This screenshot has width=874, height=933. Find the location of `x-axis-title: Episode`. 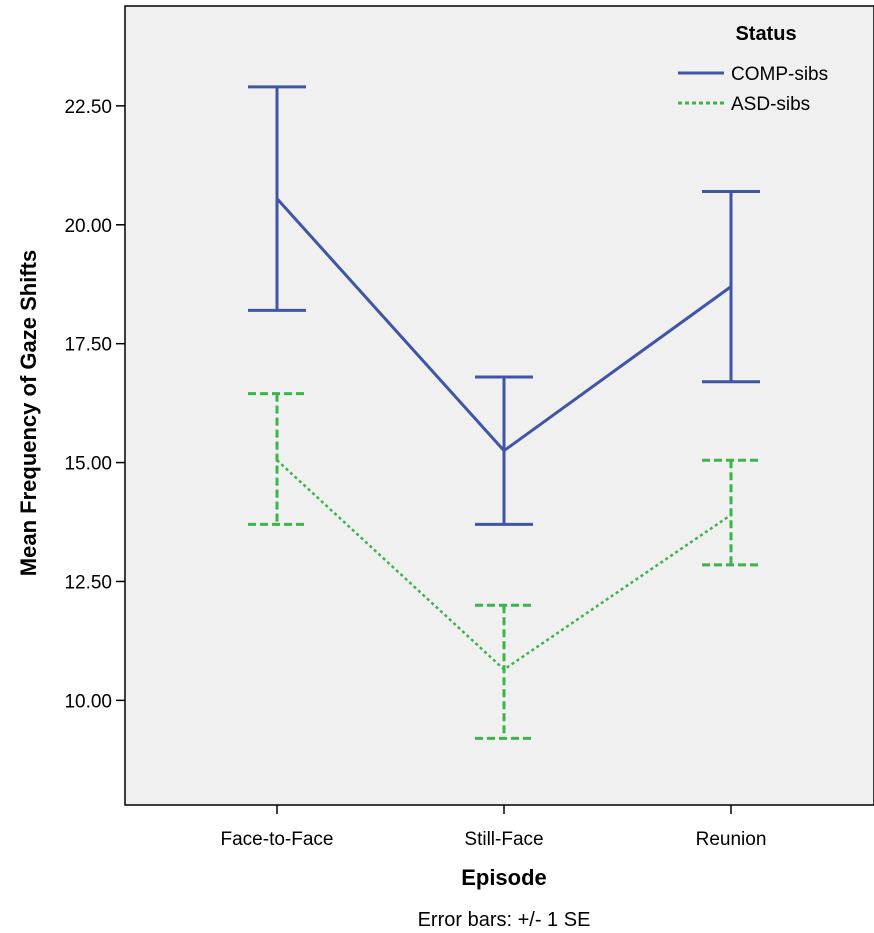

x-axis-title: Episode is located at coordinates (504, 877).